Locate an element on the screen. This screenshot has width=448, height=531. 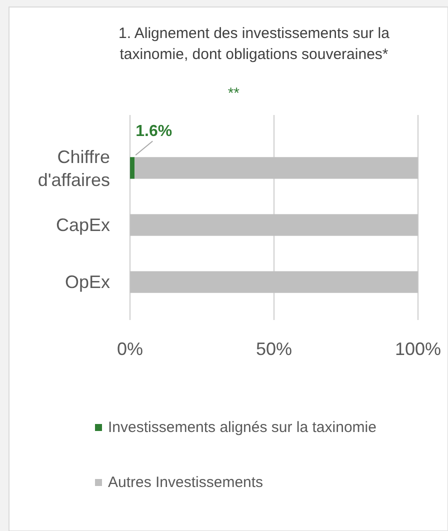
x-tick-label: 0% is located at coordinates (130, 349).